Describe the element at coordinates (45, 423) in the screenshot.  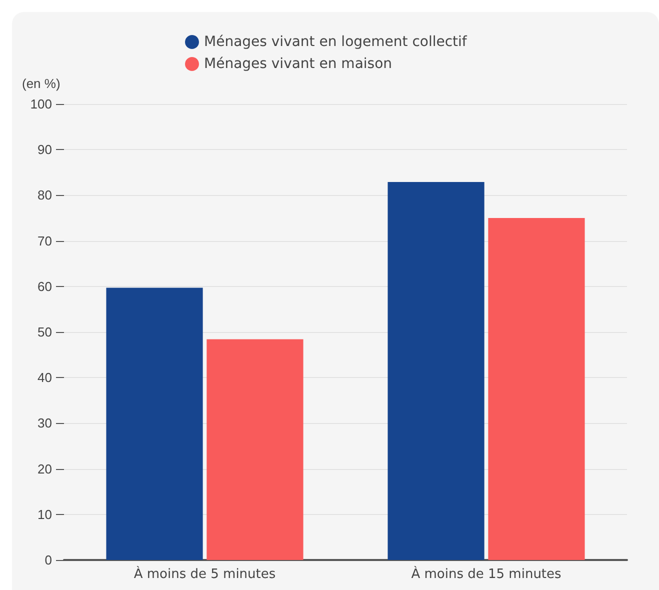
I see `y-tick-label: 30` at that location.